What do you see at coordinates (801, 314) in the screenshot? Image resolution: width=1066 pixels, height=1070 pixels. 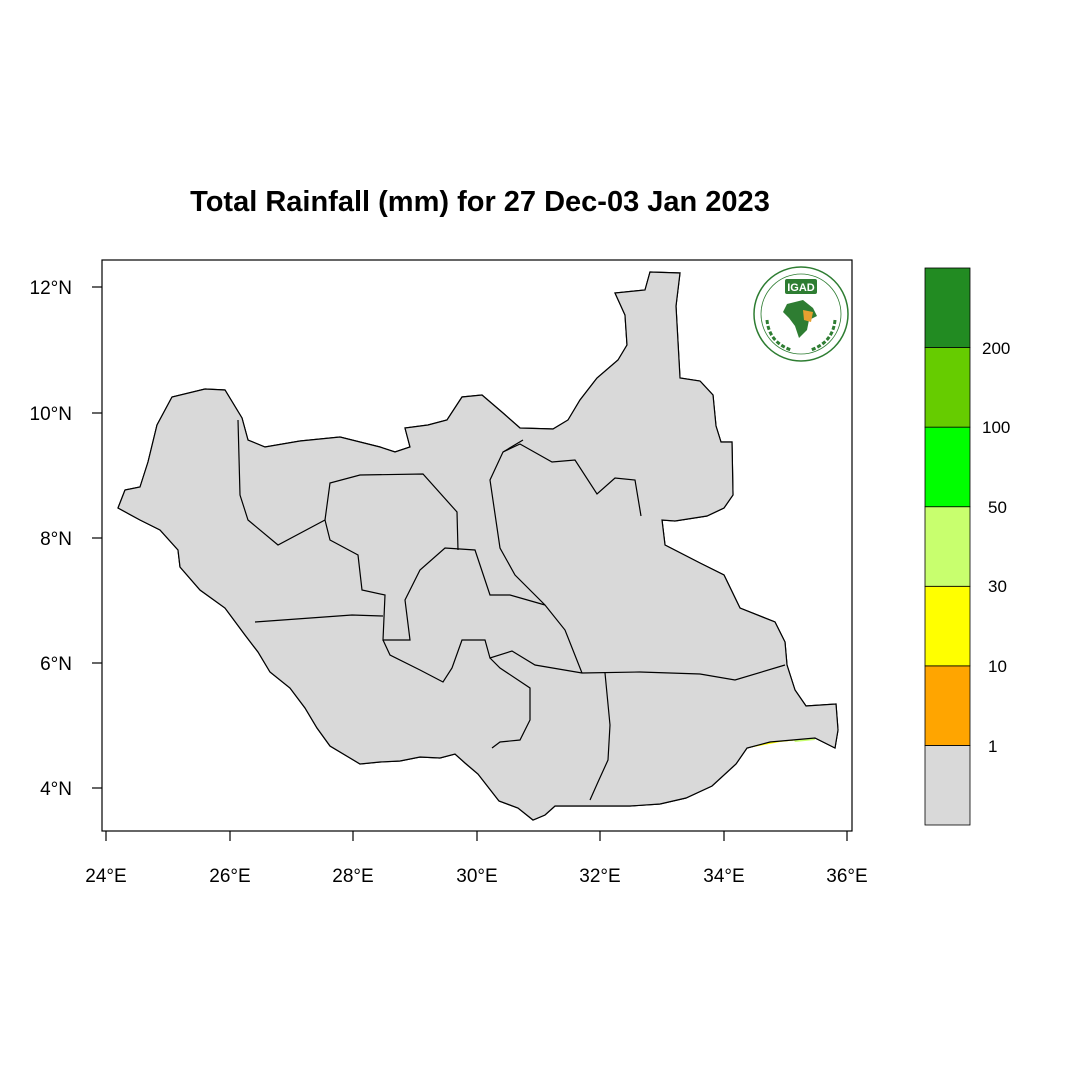 I see `igad-logo: IGAD` at bounding box center [801, 314].